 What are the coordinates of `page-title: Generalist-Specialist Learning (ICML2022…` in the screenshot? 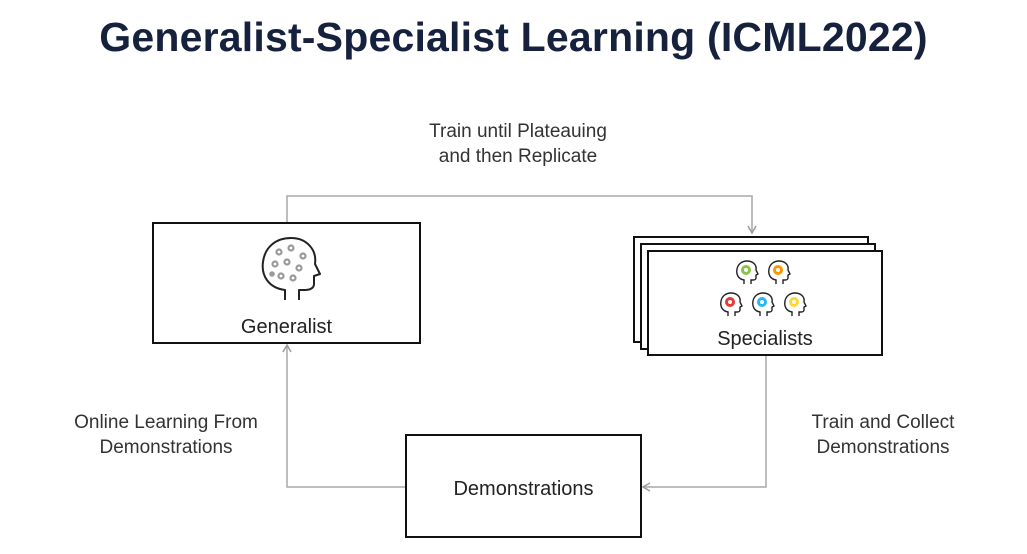 It's located at (513, 37).